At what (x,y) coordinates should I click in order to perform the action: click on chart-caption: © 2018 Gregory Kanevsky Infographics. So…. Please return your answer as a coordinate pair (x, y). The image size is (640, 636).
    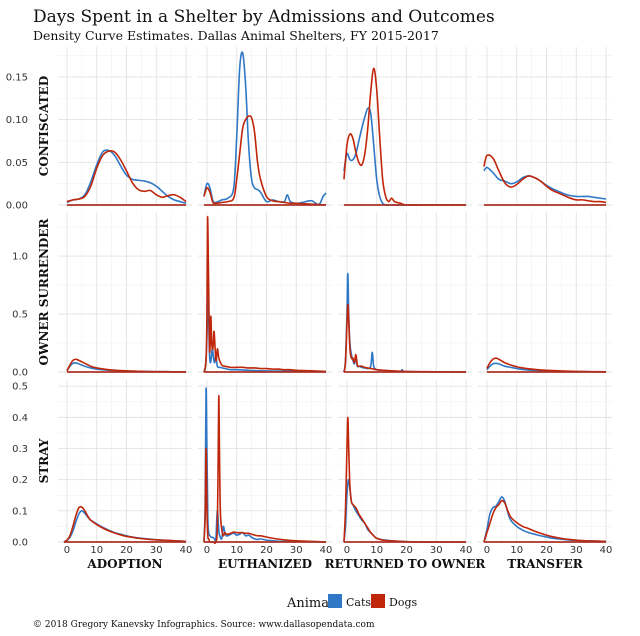
    Looking at the image, I should click on (204, 625).